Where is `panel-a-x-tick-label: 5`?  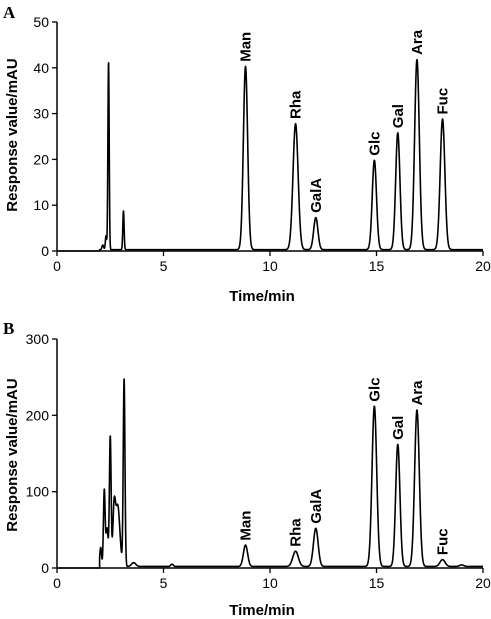 panel-a-x-tick-label: 5 is located at coordinates (164, 266).